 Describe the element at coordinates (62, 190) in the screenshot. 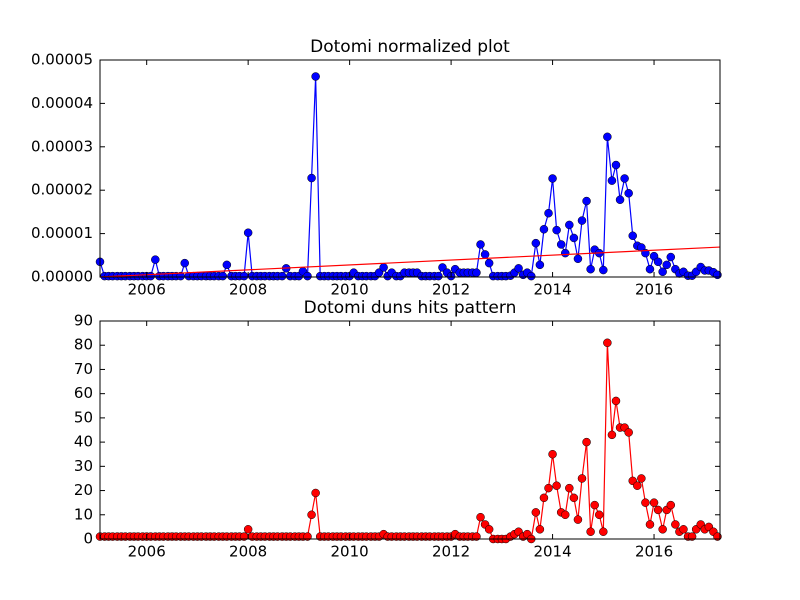

I see `y-tick-label: 0.00002` at that location.